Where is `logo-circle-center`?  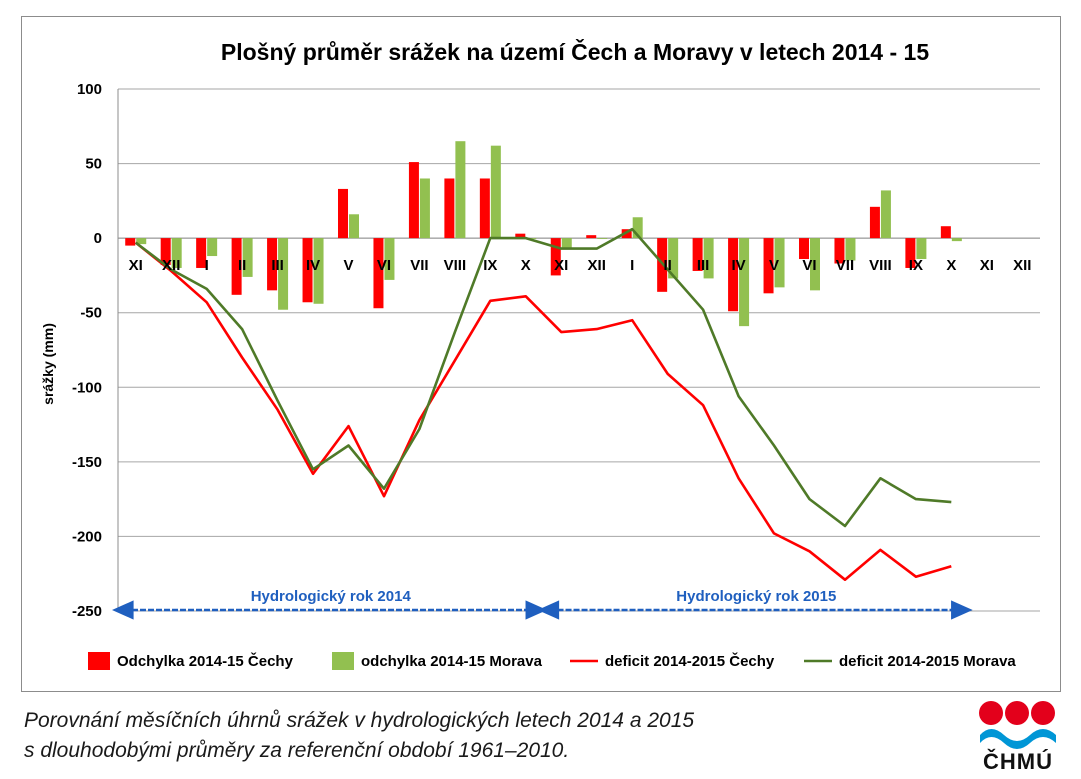 logo-circle-center is located at coordinates (1017, 713).